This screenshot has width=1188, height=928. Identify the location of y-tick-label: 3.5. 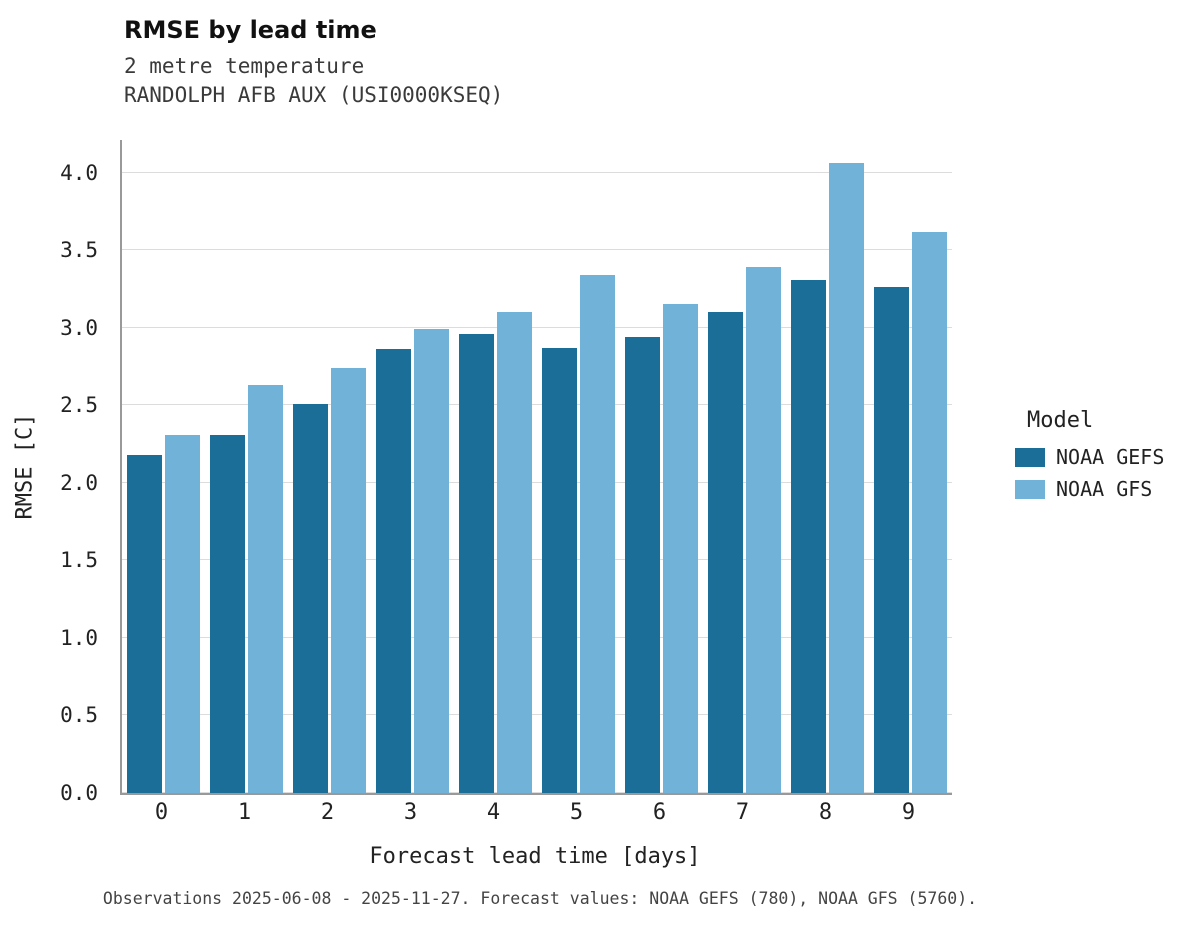
(79, 250).